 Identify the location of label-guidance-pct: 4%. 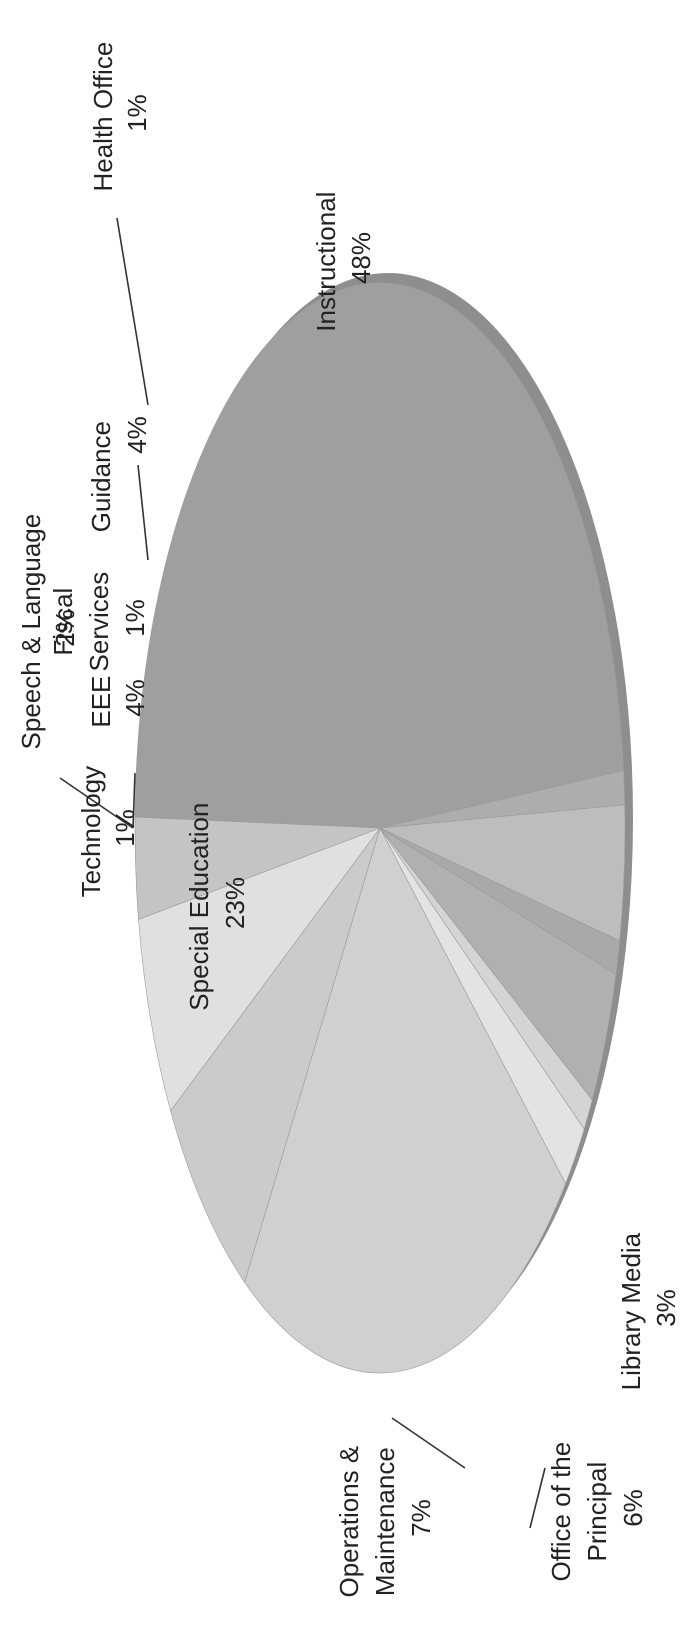
(137, 435).